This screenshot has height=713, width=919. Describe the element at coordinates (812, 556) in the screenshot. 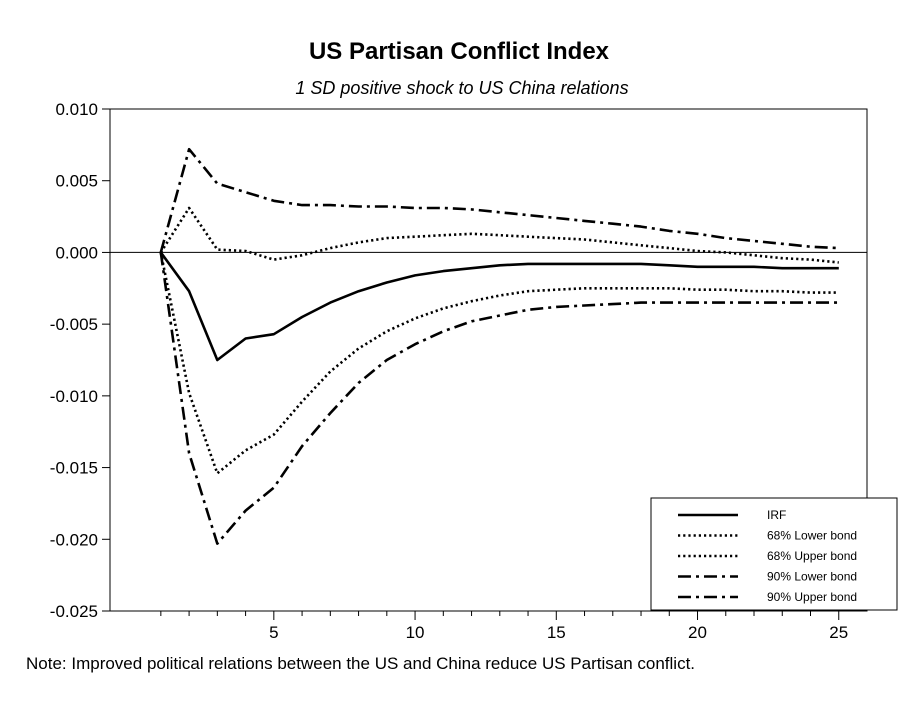

I see `legend-label: 68% Upper bond` at that location.